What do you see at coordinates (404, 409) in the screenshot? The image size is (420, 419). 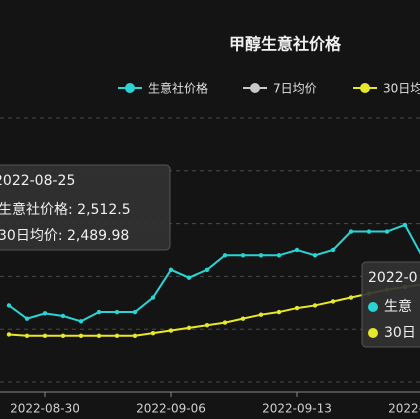 I see `x-tick-label: 2022-09-20` at bounding box center [404, 409].